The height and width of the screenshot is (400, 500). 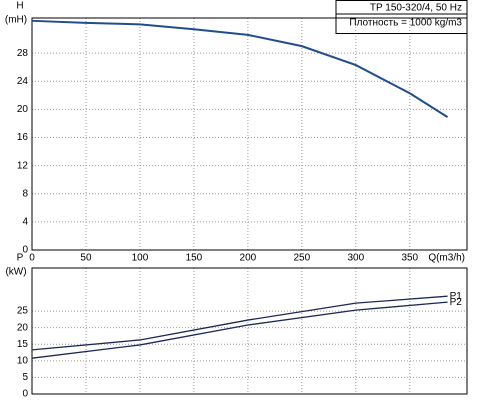 I want to click on legend-text: Плотность = 1000 kg/m3, so click(x=405, y=23).